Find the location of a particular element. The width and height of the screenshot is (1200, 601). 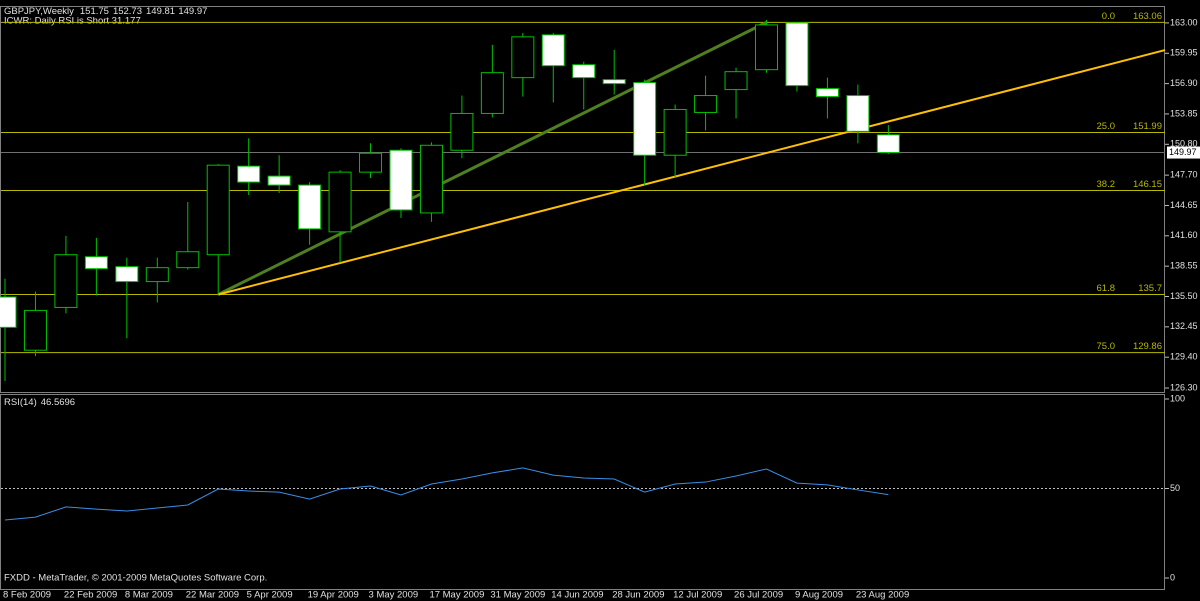

y-tick-label: 135.50 is located at coordinates (1184, 296).